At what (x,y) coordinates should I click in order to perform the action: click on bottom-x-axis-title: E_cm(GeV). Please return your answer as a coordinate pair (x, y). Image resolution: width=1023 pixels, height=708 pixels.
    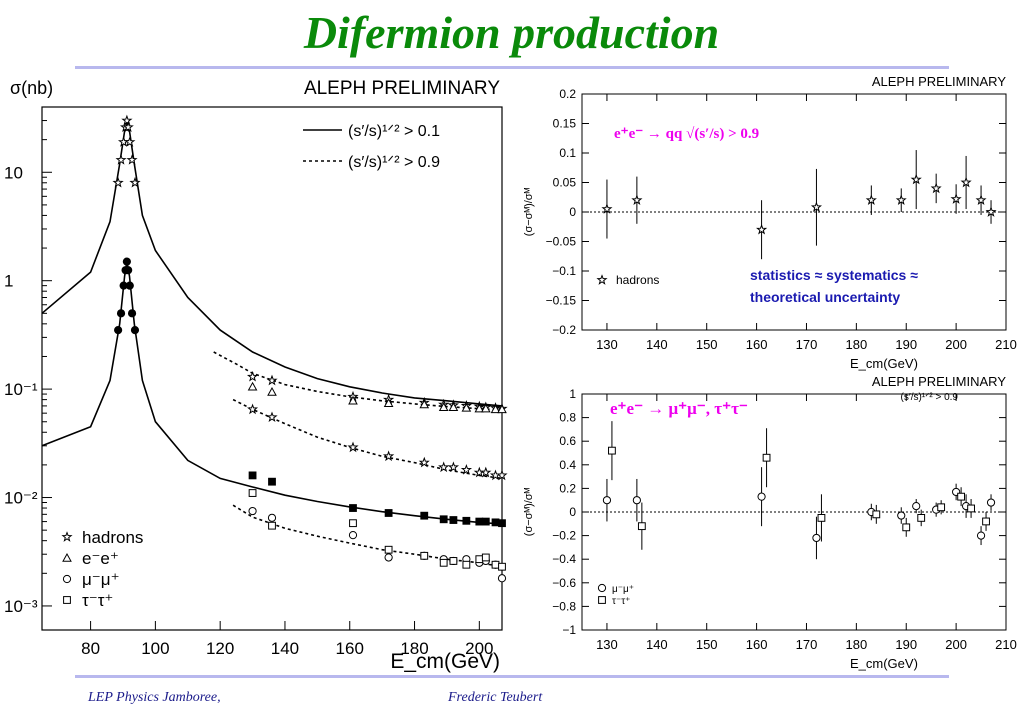
    Looking at the image, I should click on (884, 663).